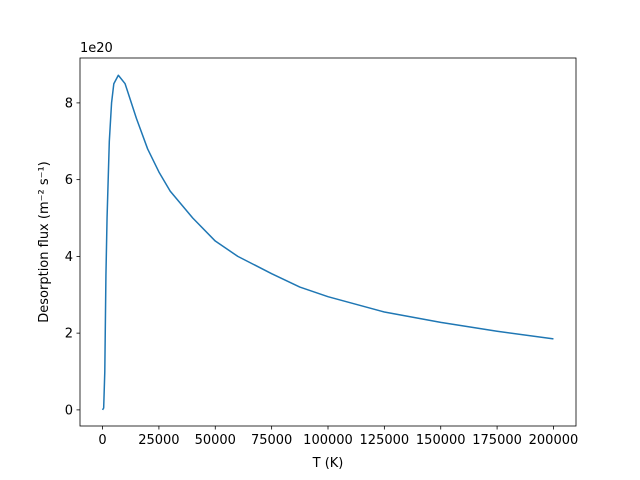  Describe the element at coordinates (69, 103) in the screenshot. I see `y-tick-label: 8` at that location.